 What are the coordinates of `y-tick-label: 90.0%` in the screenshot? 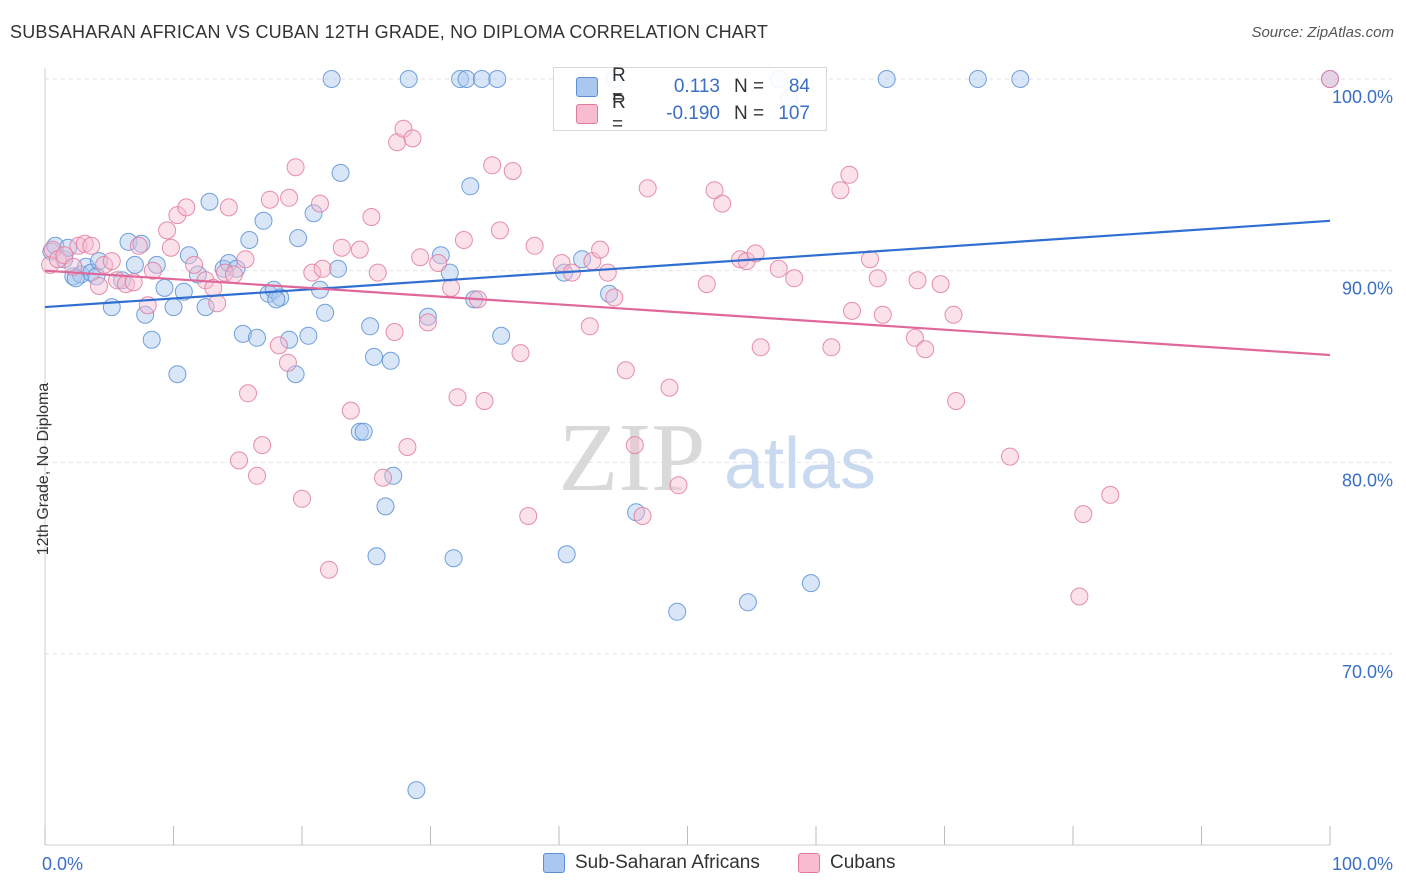 It's located at (1367, 289).